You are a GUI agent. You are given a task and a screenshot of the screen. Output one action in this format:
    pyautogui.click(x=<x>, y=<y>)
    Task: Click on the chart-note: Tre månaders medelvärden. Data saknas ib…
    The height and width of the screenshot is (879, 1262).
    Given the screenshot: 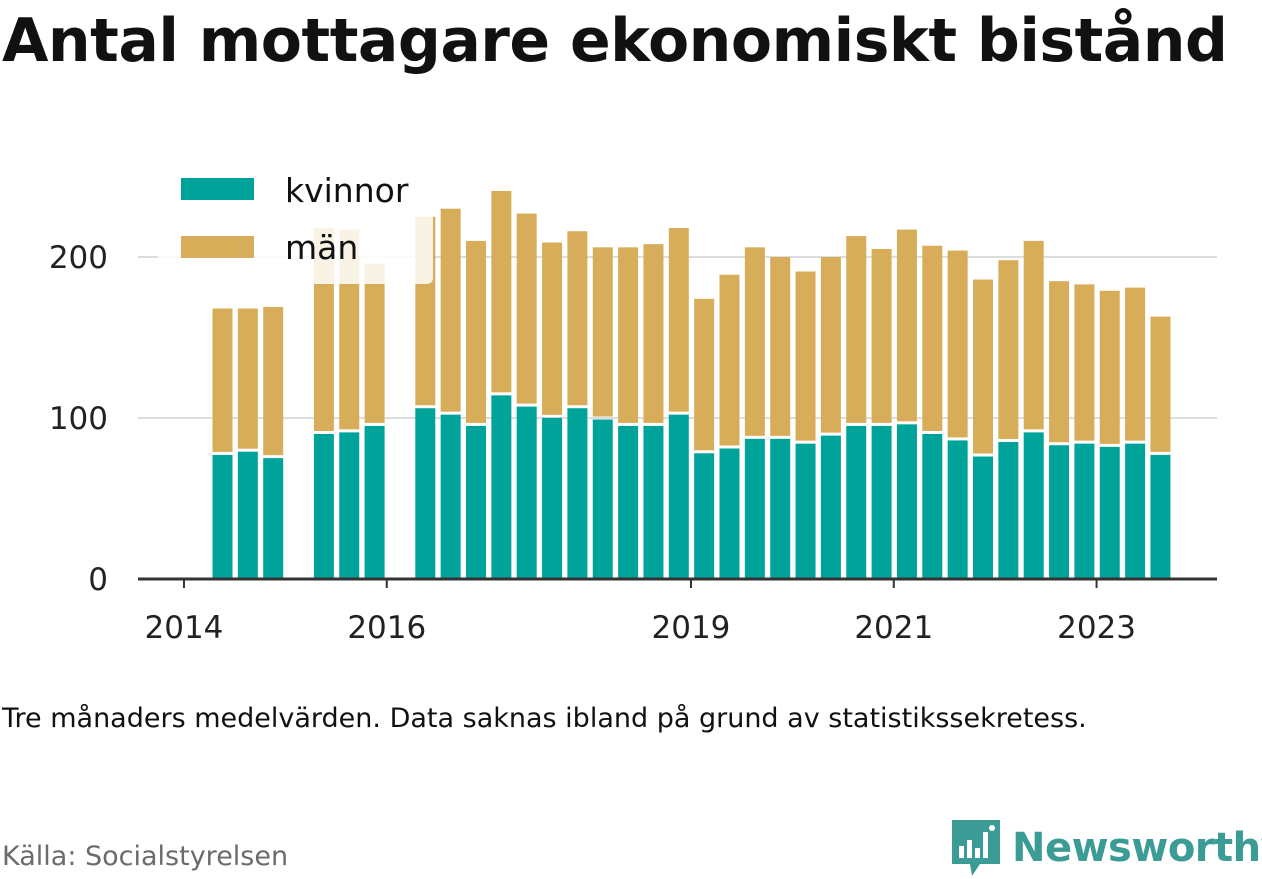 What is the action you would take?
    pyautogui.click(x=544, y=718)
    